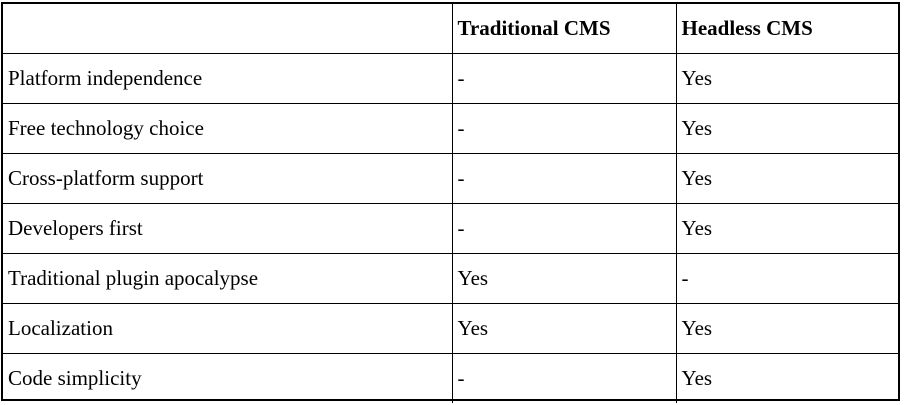 The width and height of the screenshot is (904, 405). I want to click on table-header-row: Traditional CMS Headless CMS, so click(450, 29).